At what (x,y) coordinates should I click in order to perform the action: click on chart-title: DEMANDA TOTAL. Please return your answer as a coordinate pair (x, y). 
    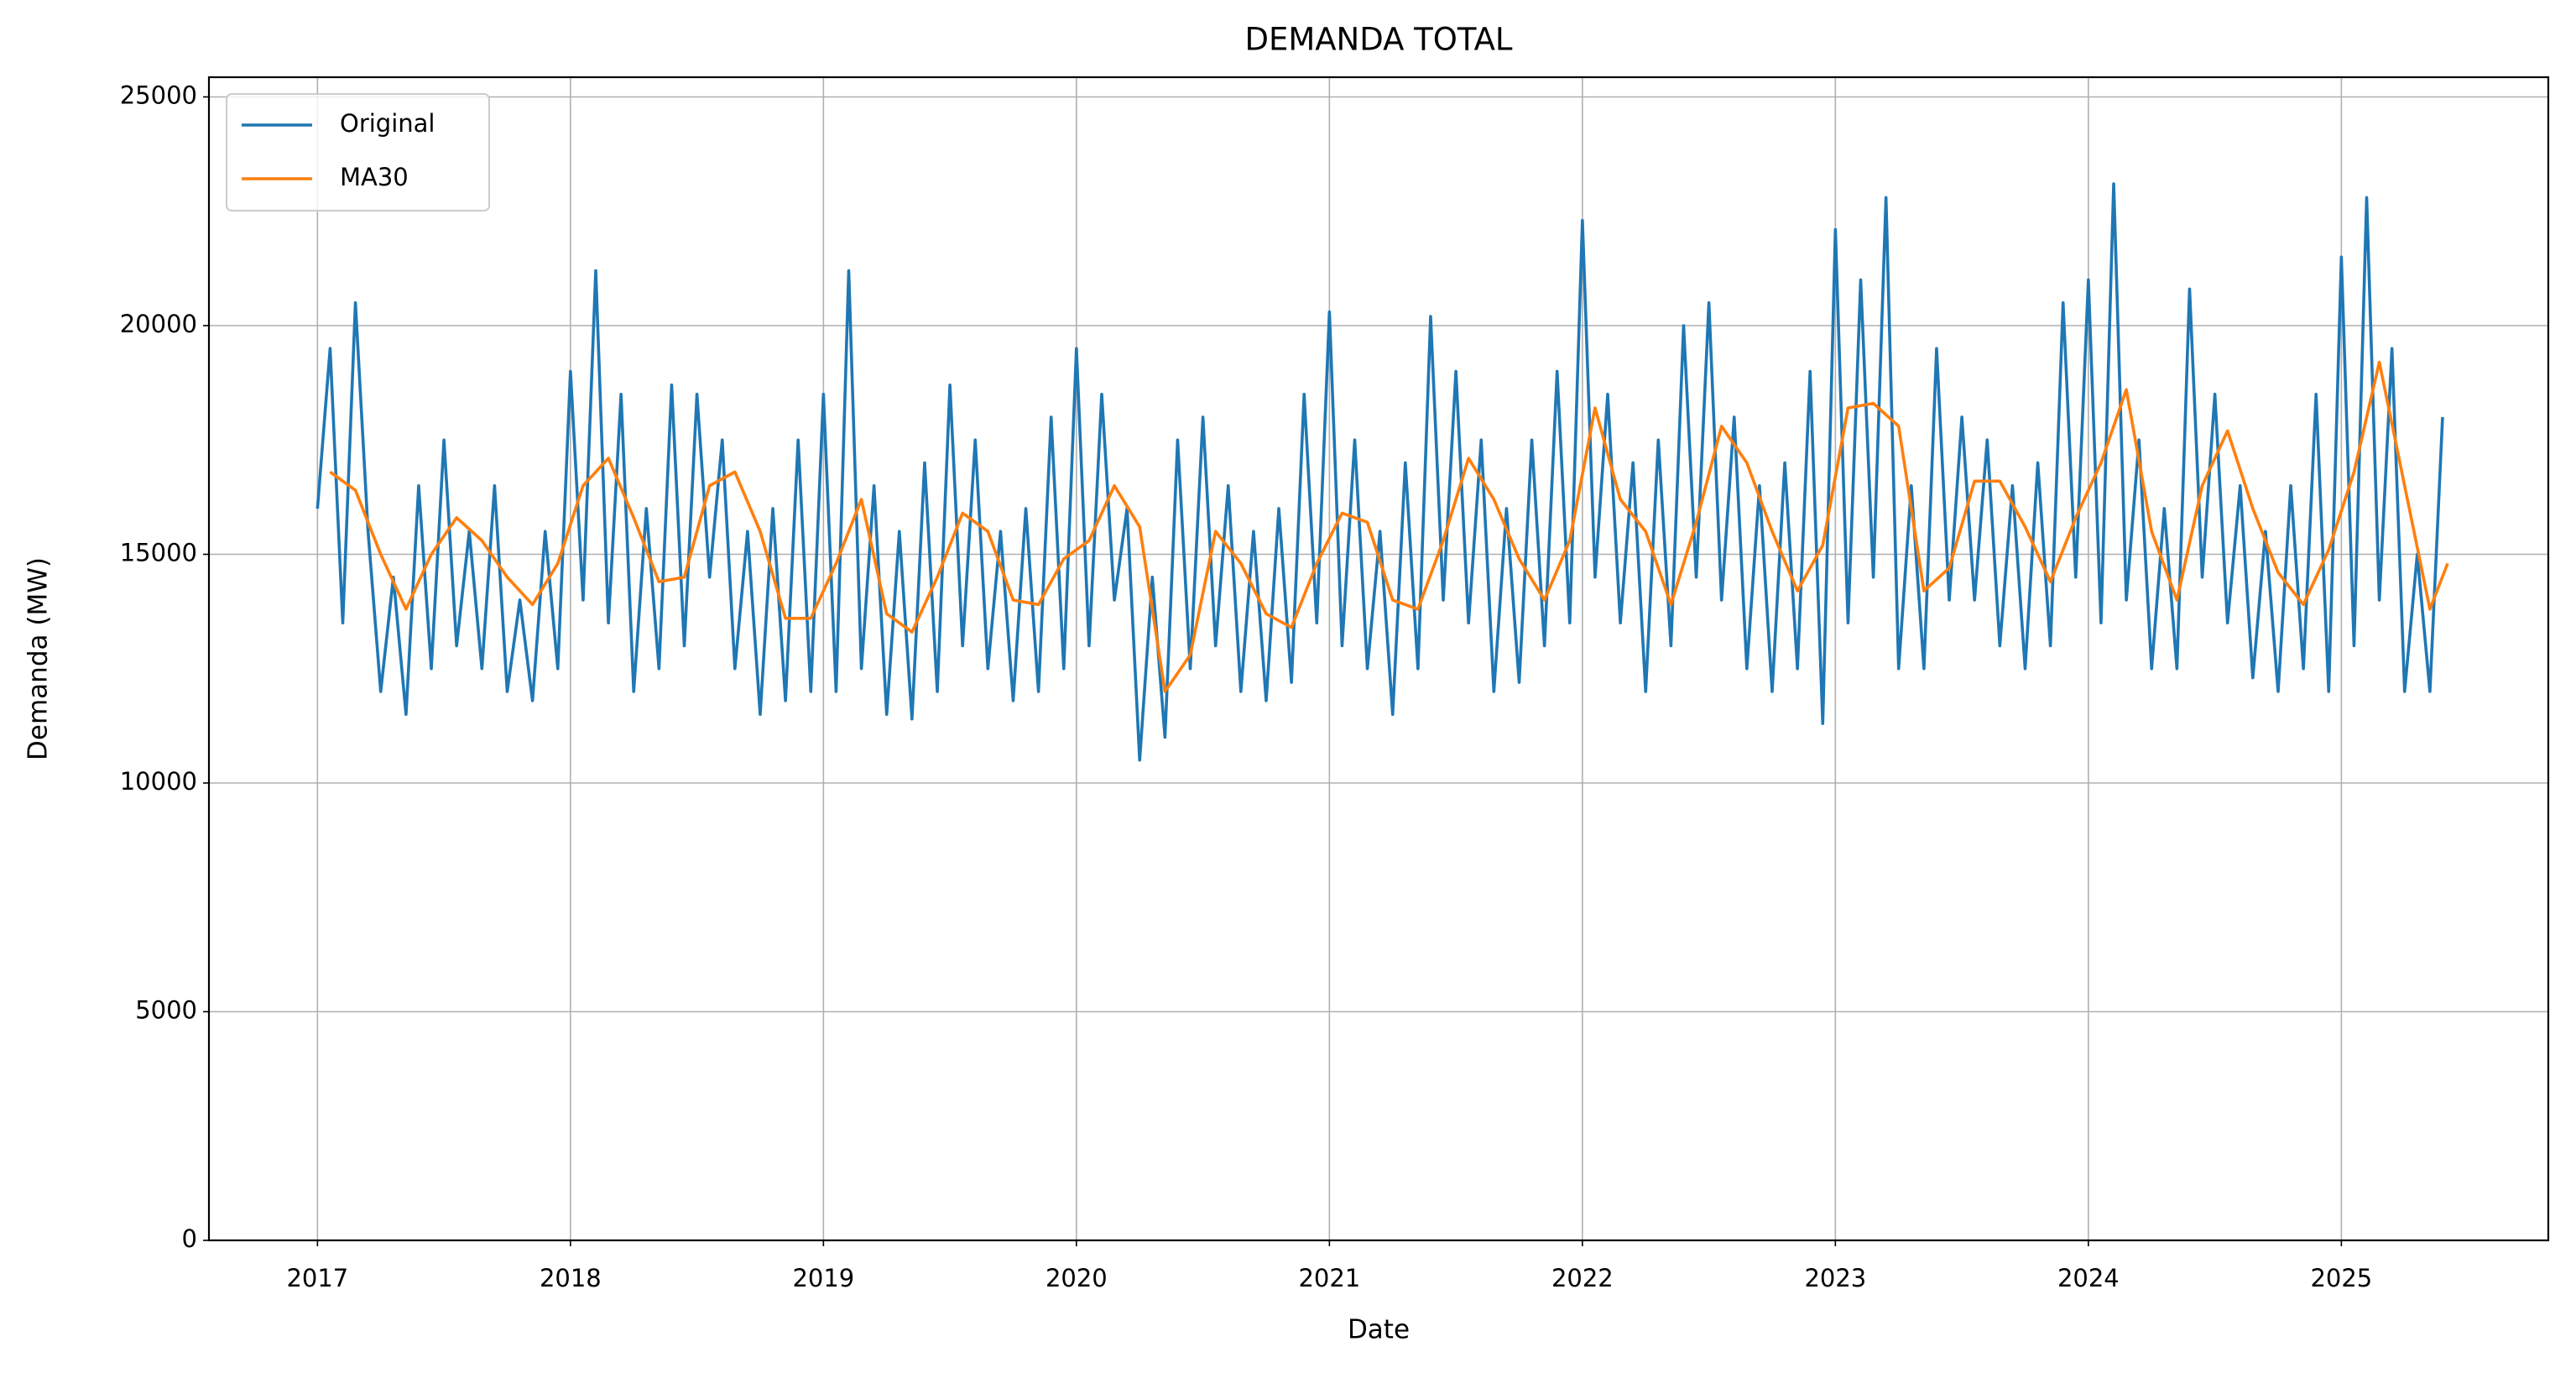
    Looking at the image, I should click on (1378, 40).